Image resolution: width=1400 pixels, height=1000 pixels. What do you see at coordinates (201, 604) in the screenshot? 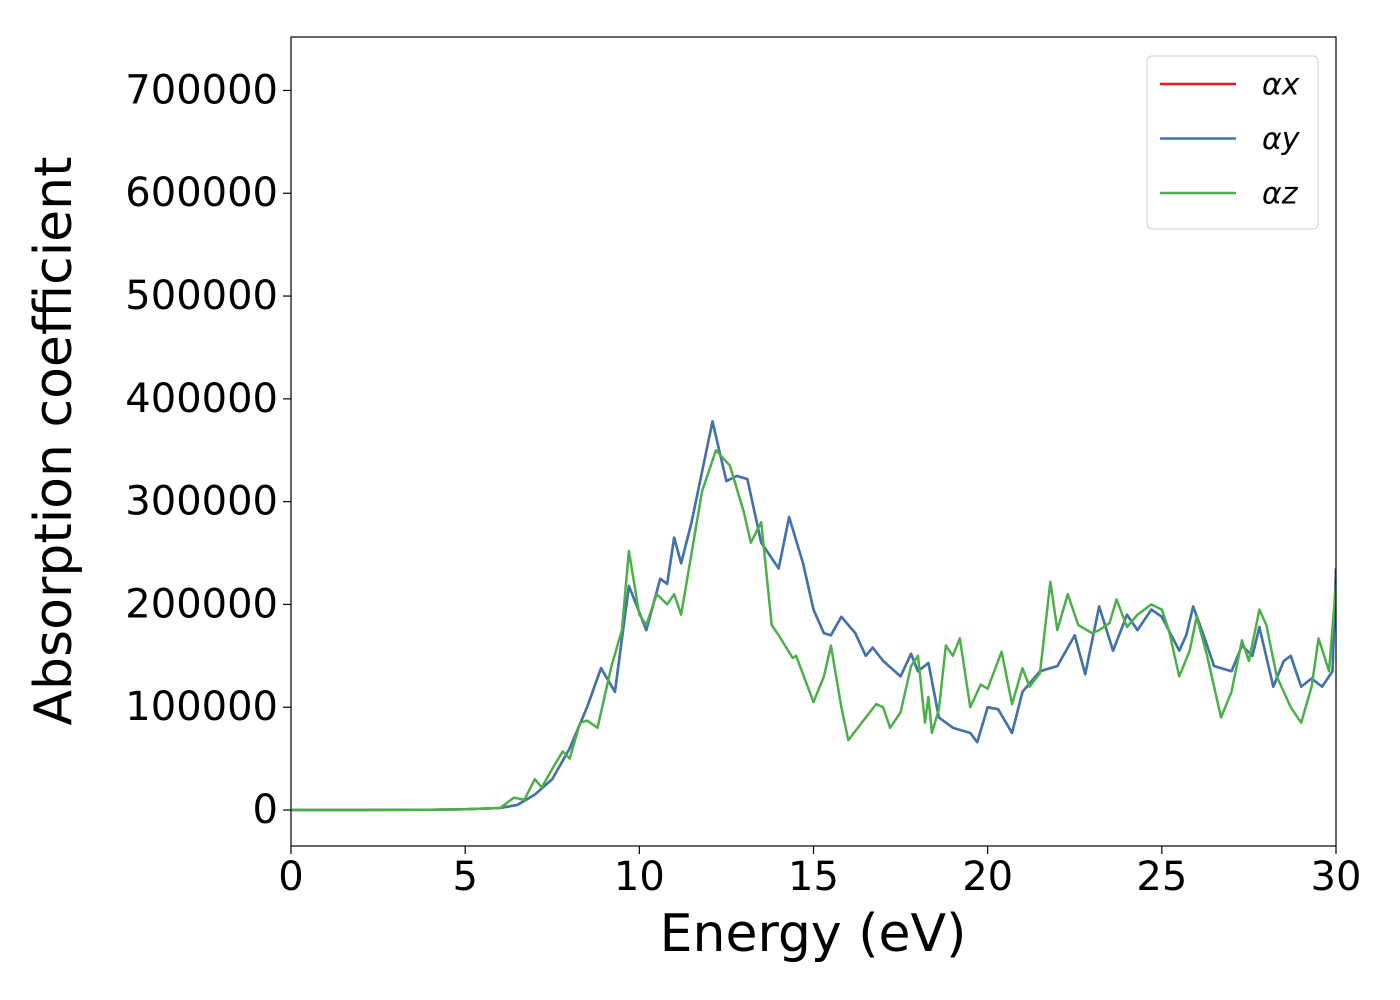
I see `y-tick-label: 200000` at bounding box center [201, 604].